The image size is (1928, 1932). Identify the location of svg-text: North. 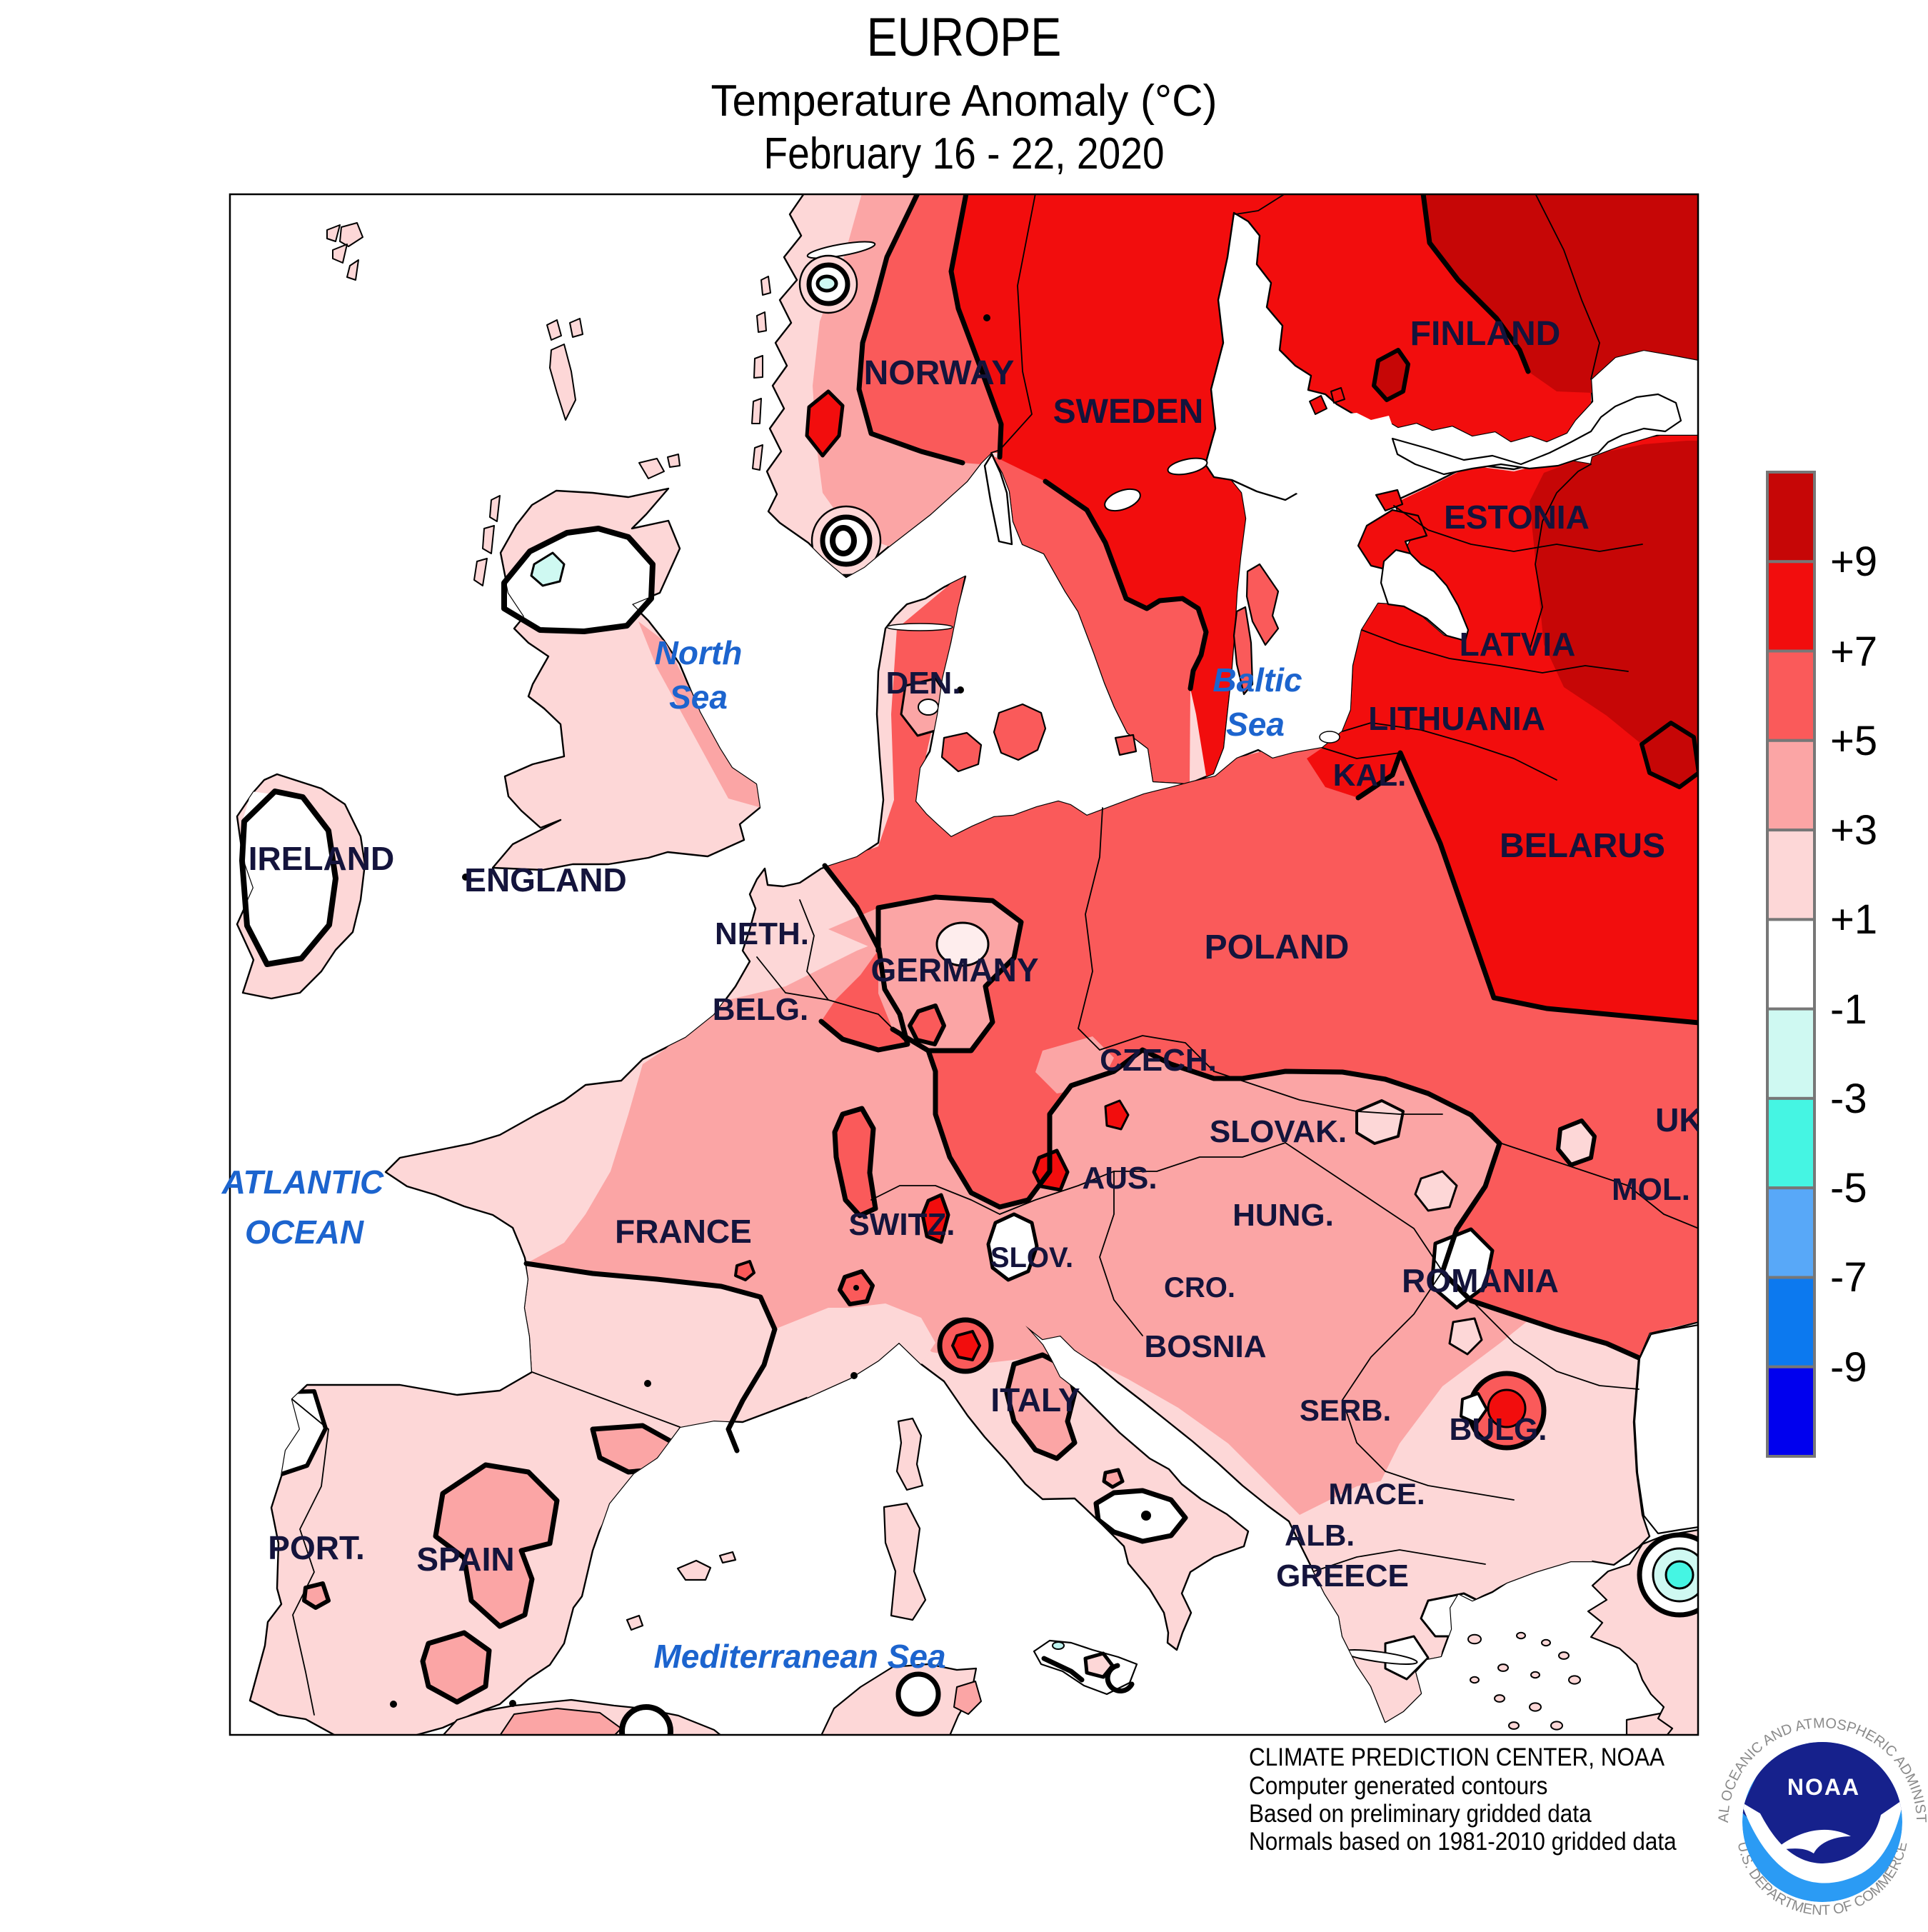
(699, 652).